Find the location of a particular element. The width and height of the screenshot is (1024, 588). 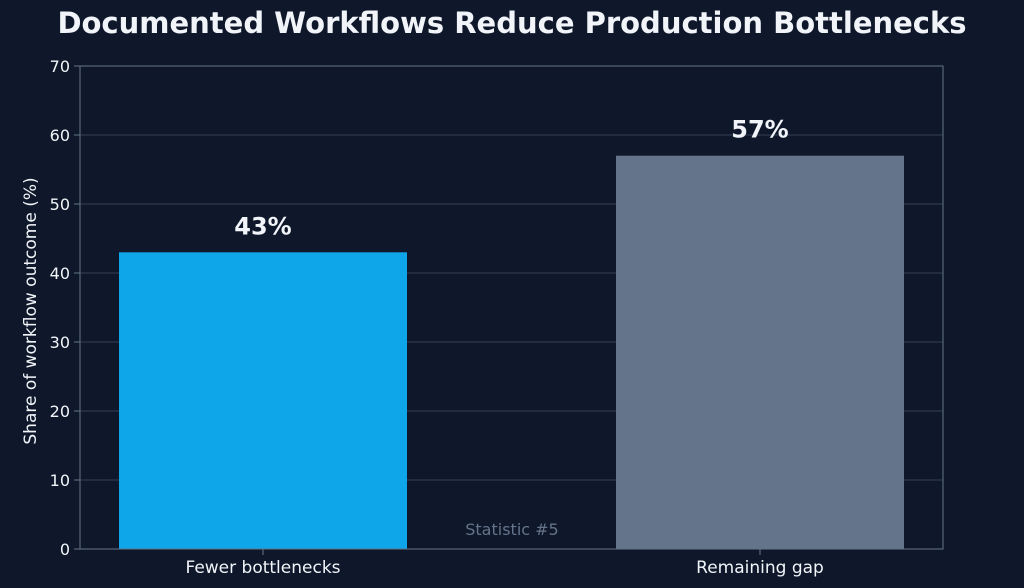

annotation: Statistic #5 is located at coordinates (511, 529).